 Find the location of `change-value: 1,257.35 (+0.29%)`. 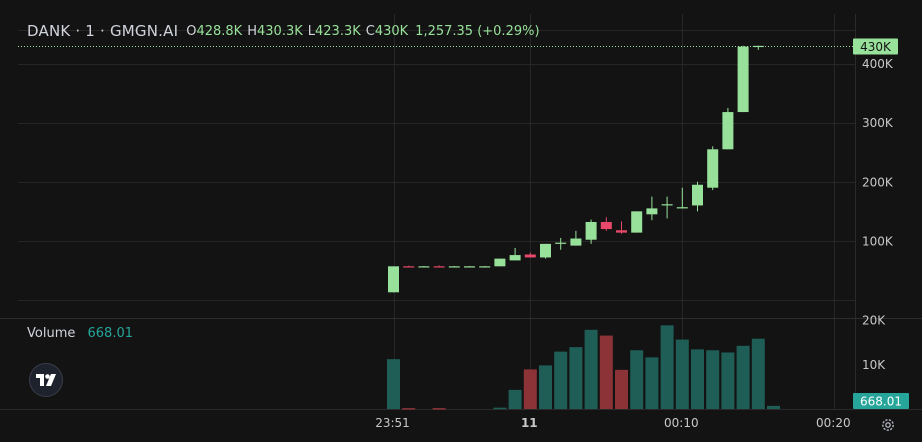

change-value: 1,257.35 (+0.29%) is located at coordinates (477, 31).